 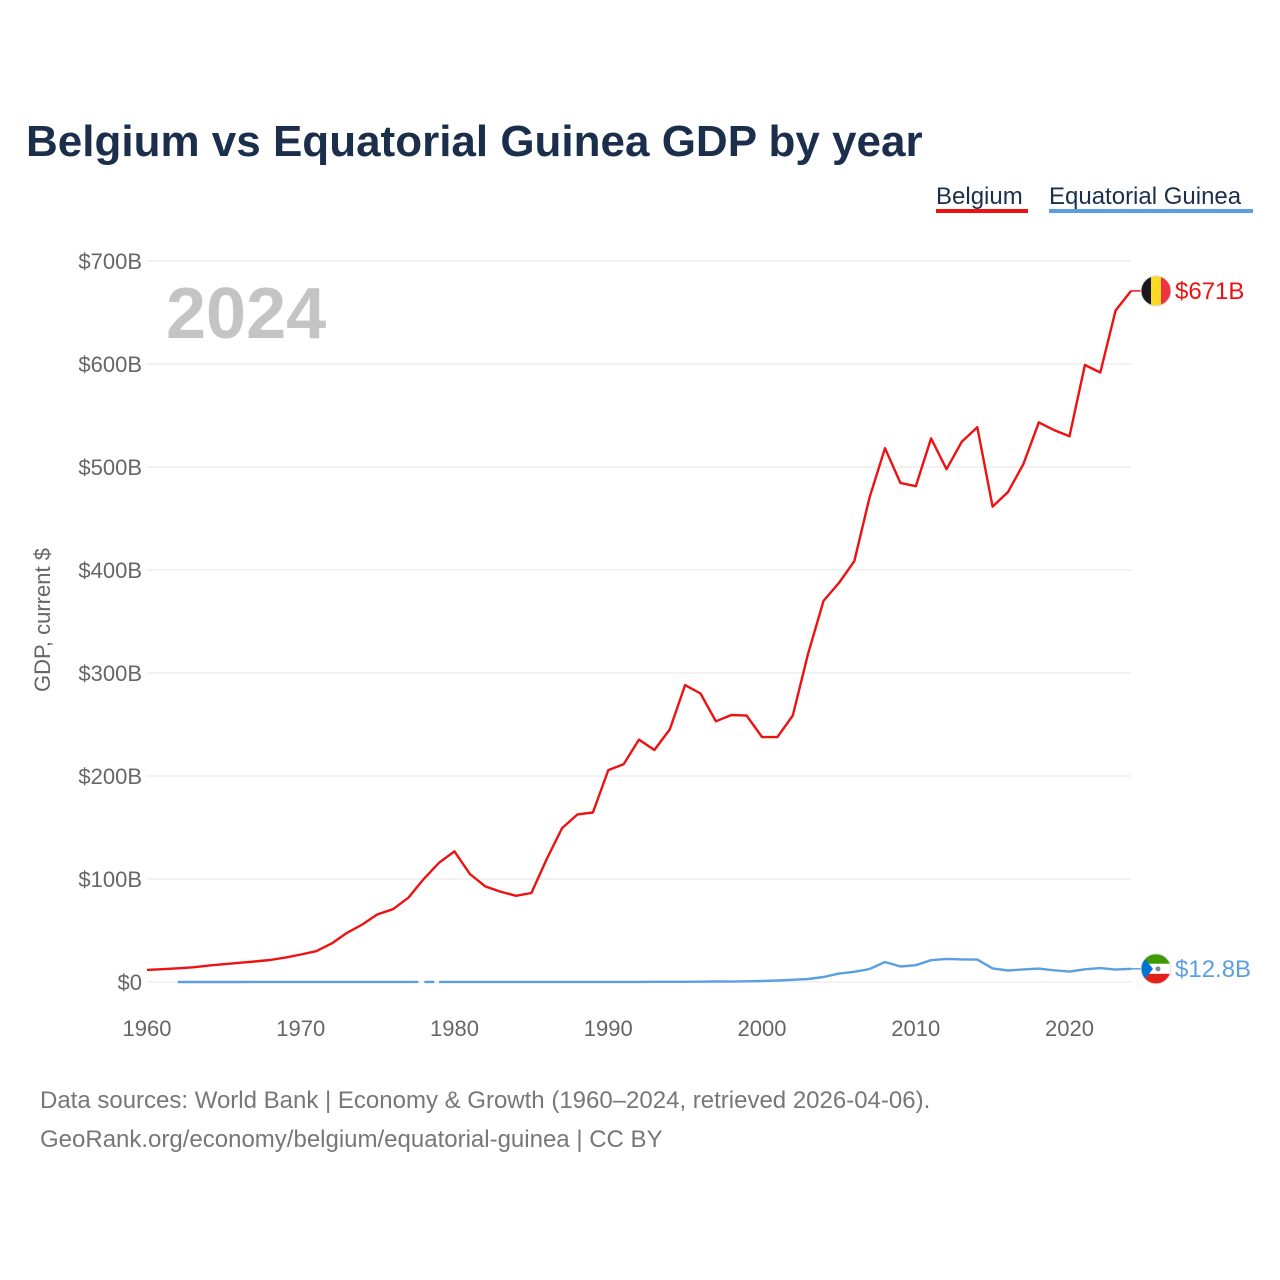 I want to click on x-tick-label: 2010, so click(x=915, y=1028).